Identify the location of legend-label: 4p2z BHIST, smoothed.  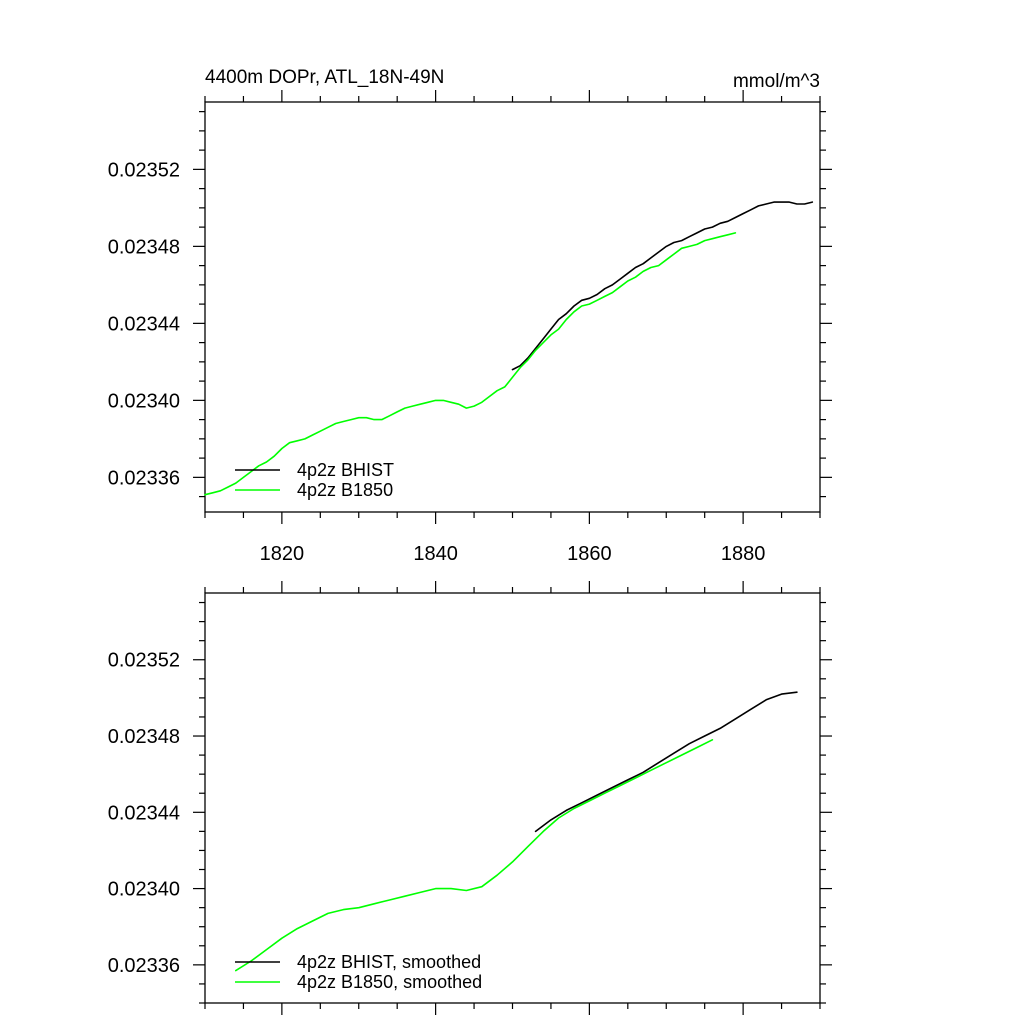
(389, 962).